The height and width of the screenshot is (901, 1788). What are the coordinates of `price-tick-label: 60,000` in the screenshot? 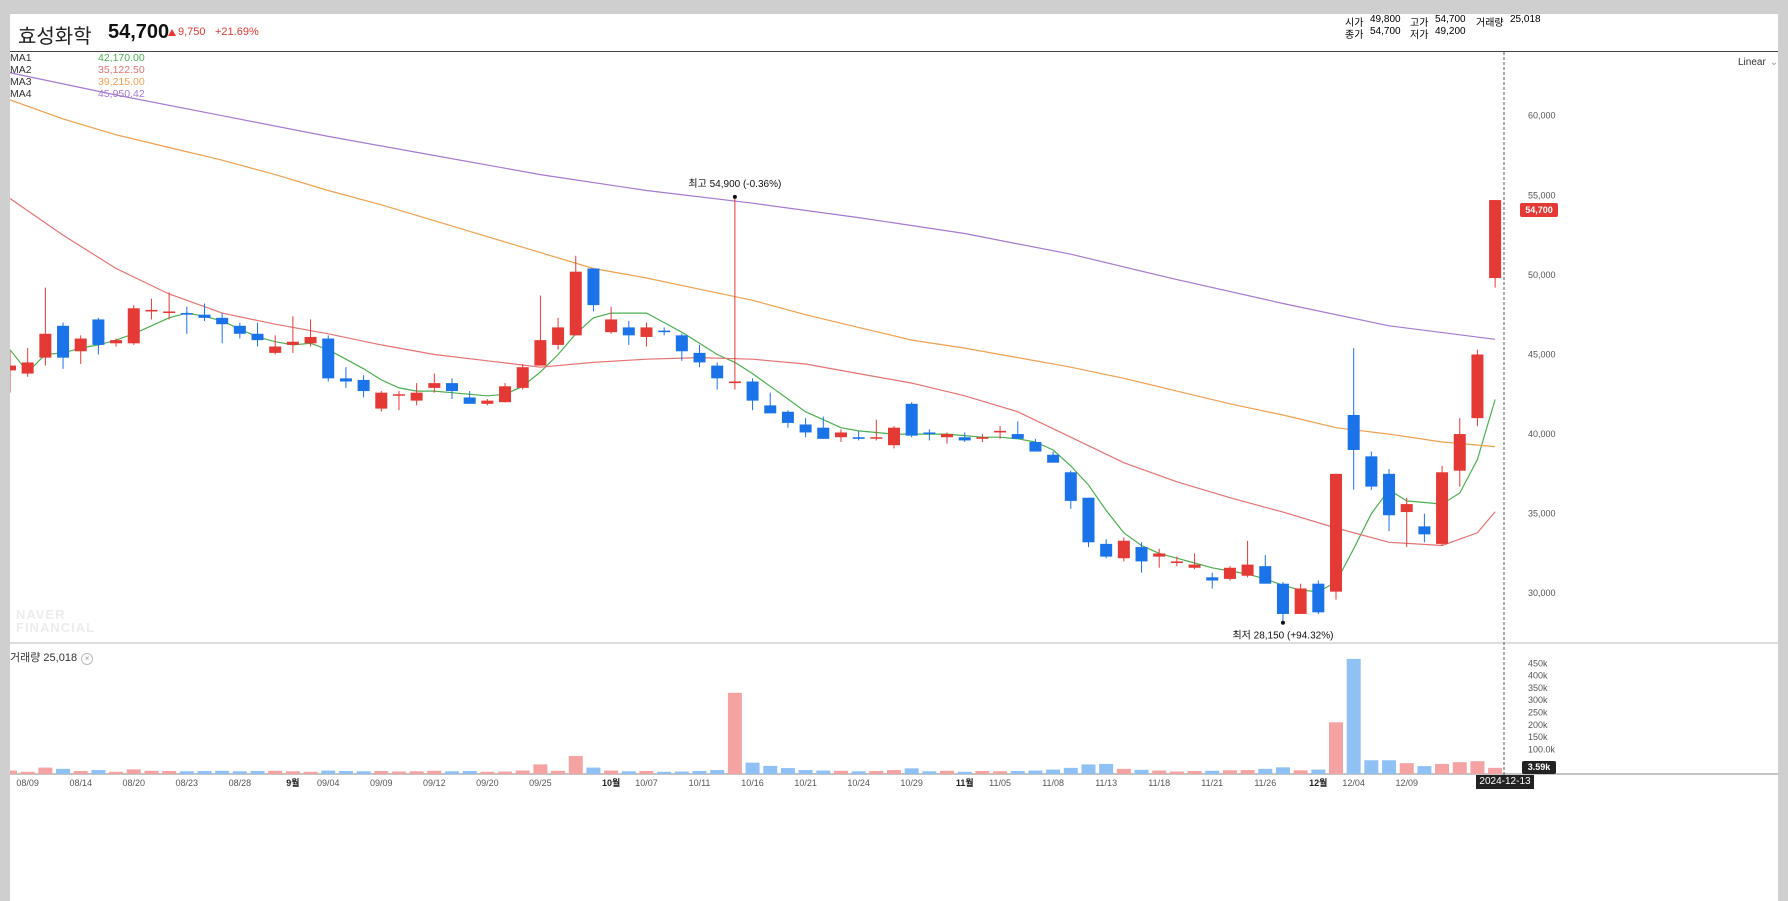 It's located at (1542, 116).